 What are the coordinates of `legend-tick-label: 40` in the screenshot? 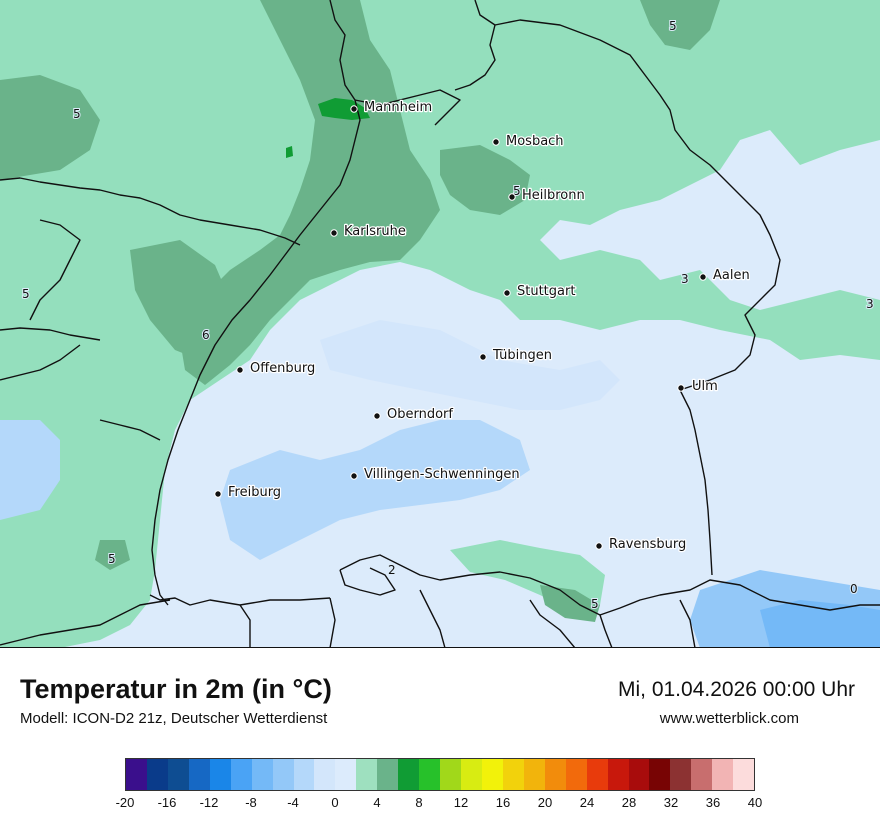 It's located at (755, 802).